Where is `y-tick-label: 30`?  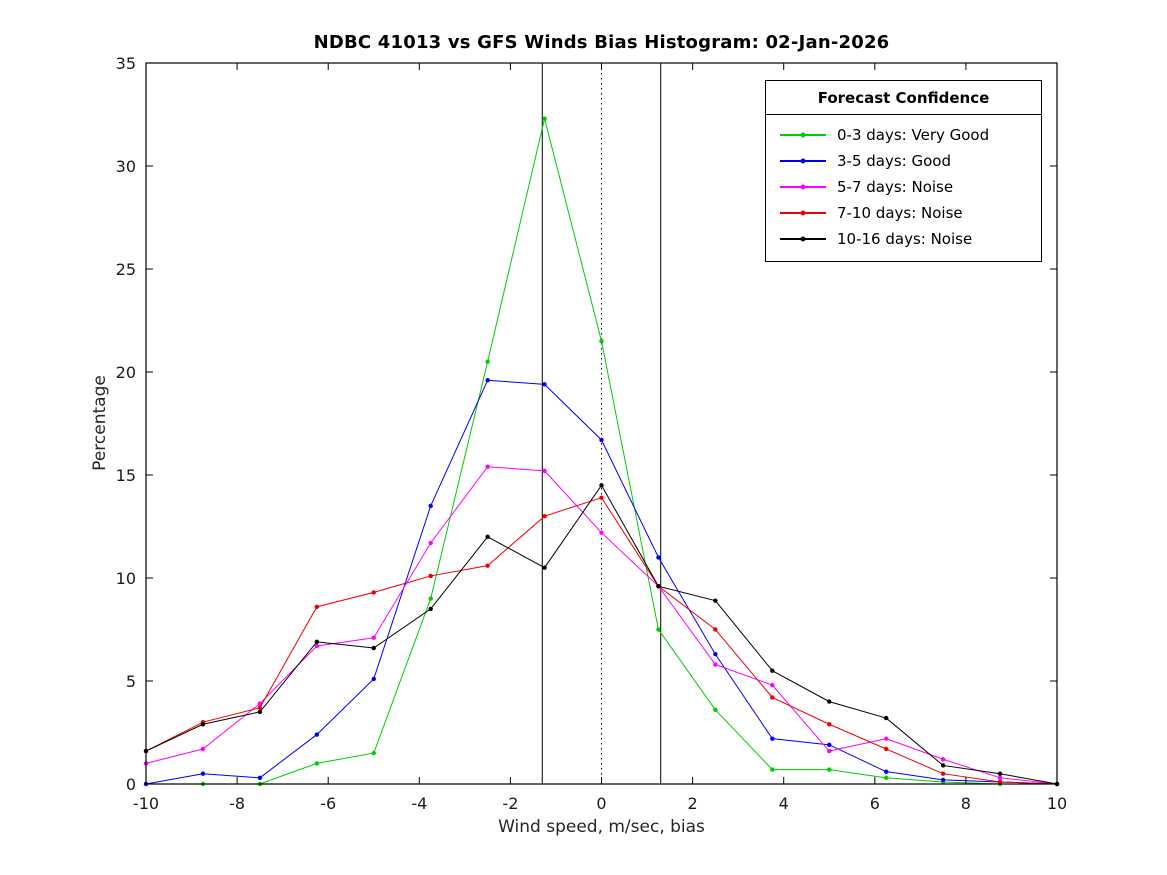 y-tick-label: 30 is located at coordinates (126, 166).